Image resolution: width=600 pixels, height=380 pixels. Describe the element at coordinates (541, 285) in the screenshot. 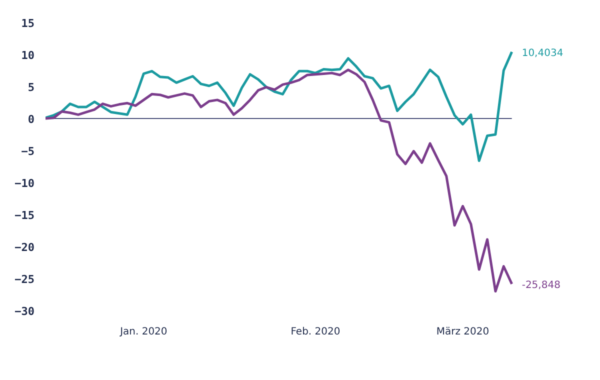

I see `text: -25,848` at that location.